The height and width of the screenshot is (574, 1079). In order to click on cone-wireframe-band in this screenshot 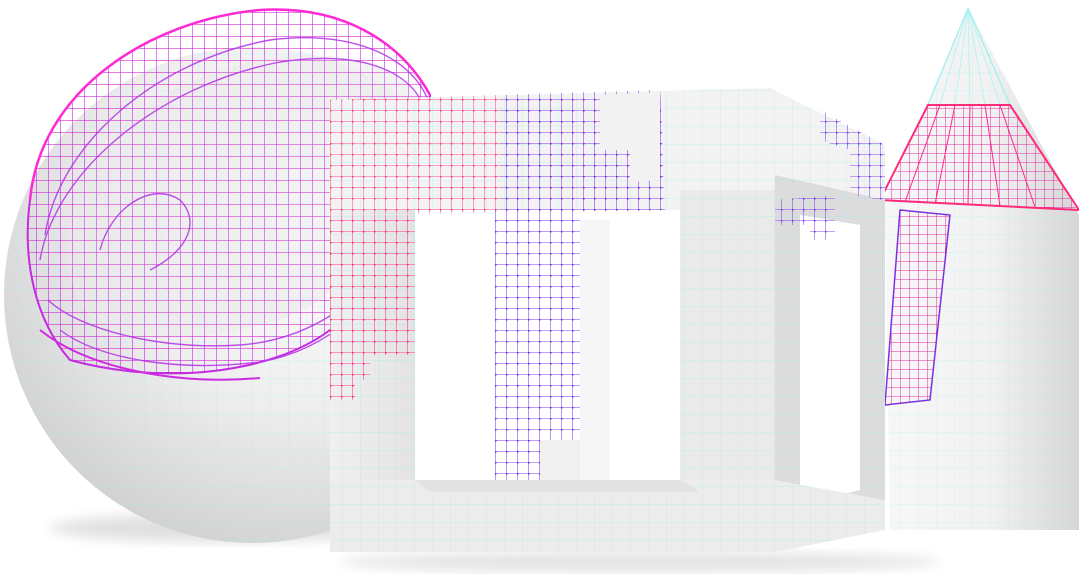, I will do `click(978, 158)`.